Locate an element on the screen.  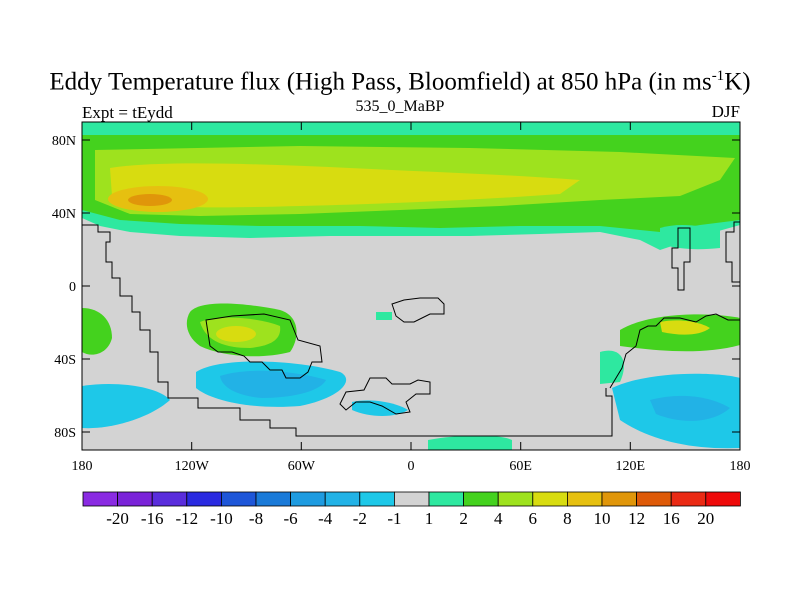
lon-label: 120W is located at coordinates (192, 466).